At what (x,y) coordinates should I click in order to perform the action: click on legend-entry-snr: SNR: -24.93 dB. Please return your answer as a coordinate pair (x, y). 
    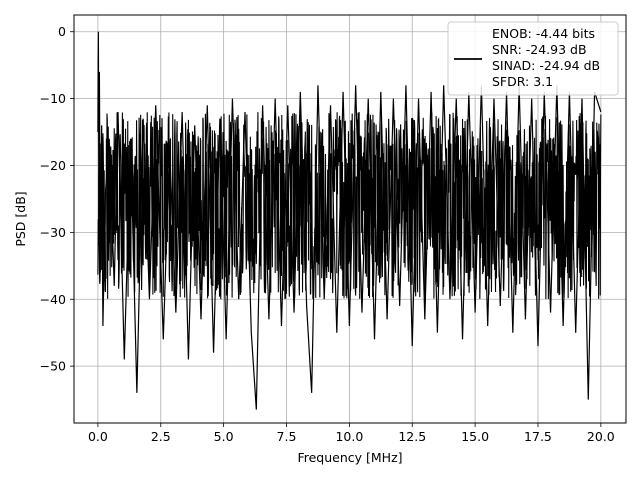
    Looking at the image, I should click on (539, 49).